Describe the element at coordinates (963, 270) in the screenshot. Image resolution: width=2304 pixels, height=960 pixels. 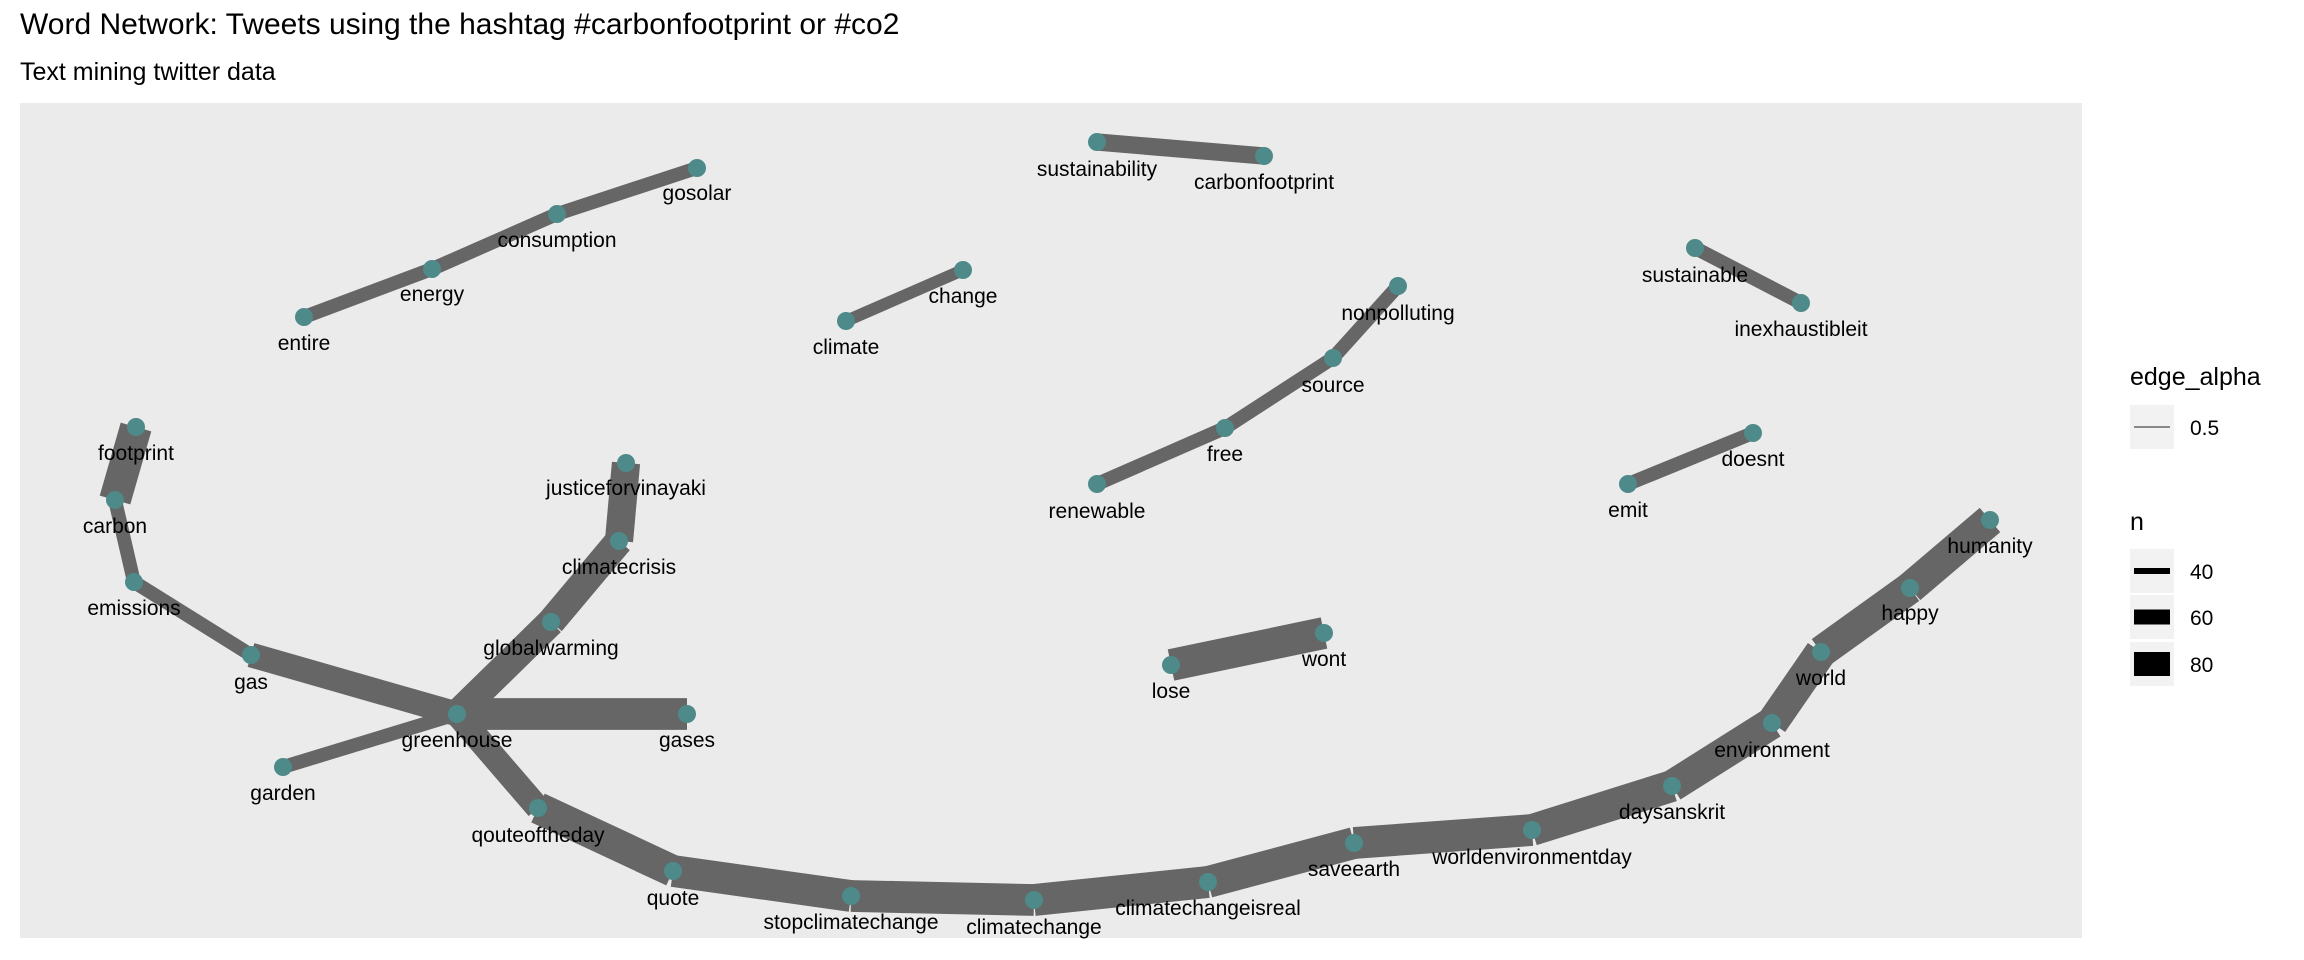
I see `node-change` at that location.